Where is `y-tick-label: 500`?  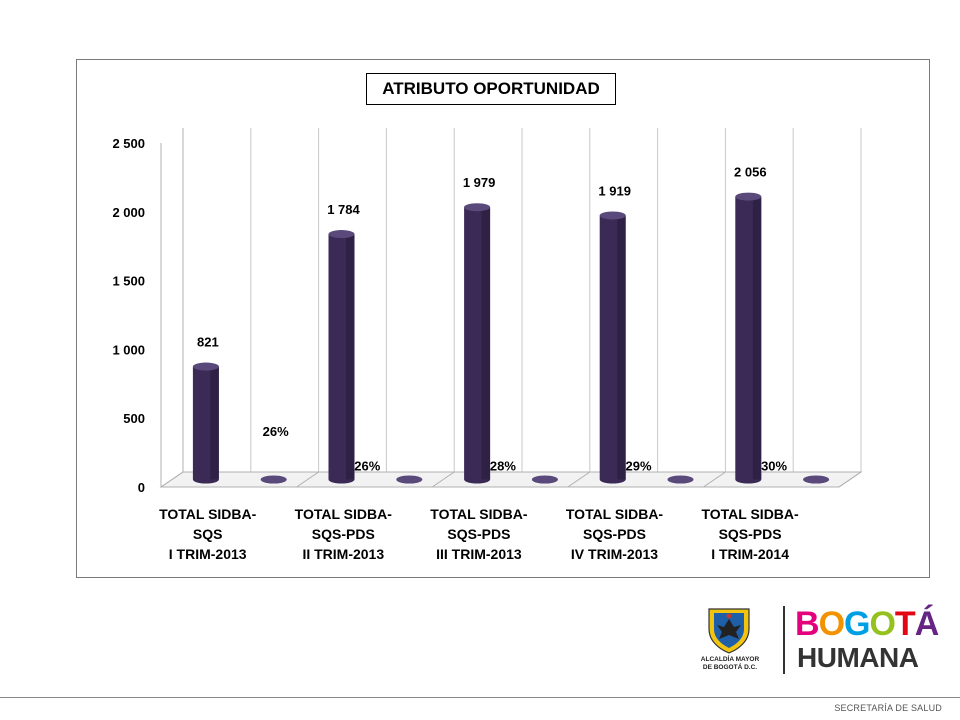
y-tick-label: 500 is located at coordinates (134, 418).